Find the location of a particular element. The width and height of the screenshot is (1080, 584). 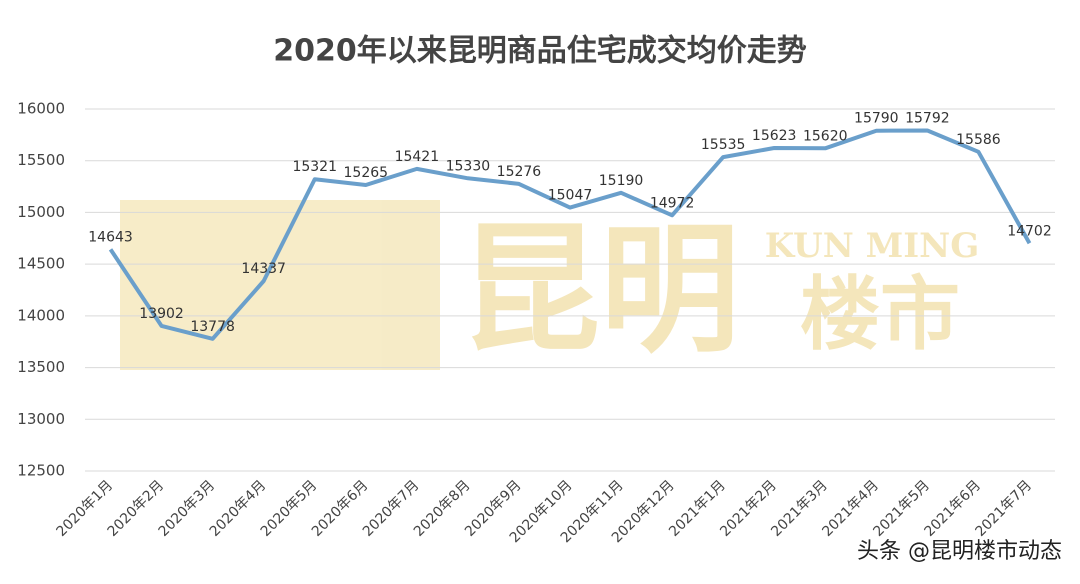

data-label: 15790 is located at coordinates (876, 119).